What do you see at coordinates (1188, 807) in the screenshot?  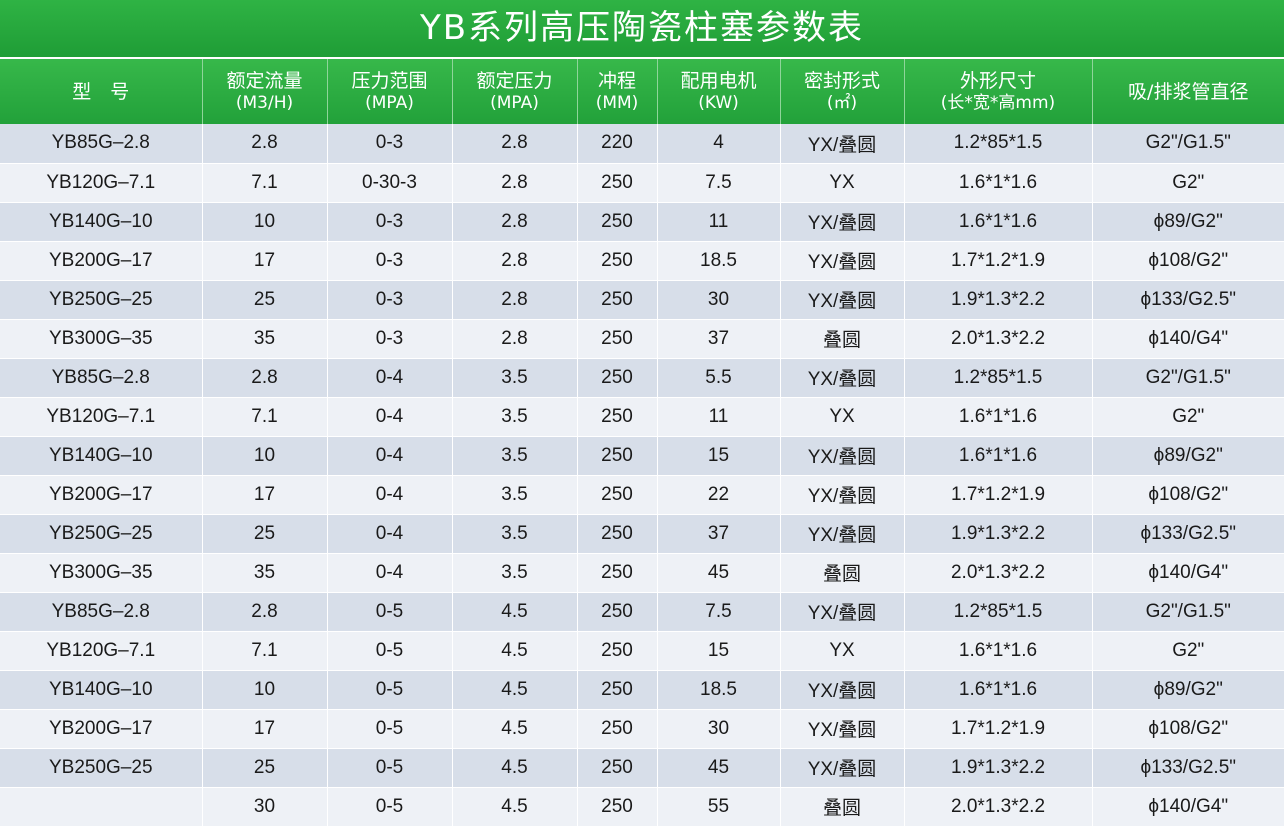 I see `table-cell: ϕ140/G4"` at bounding box center [1188, 807].